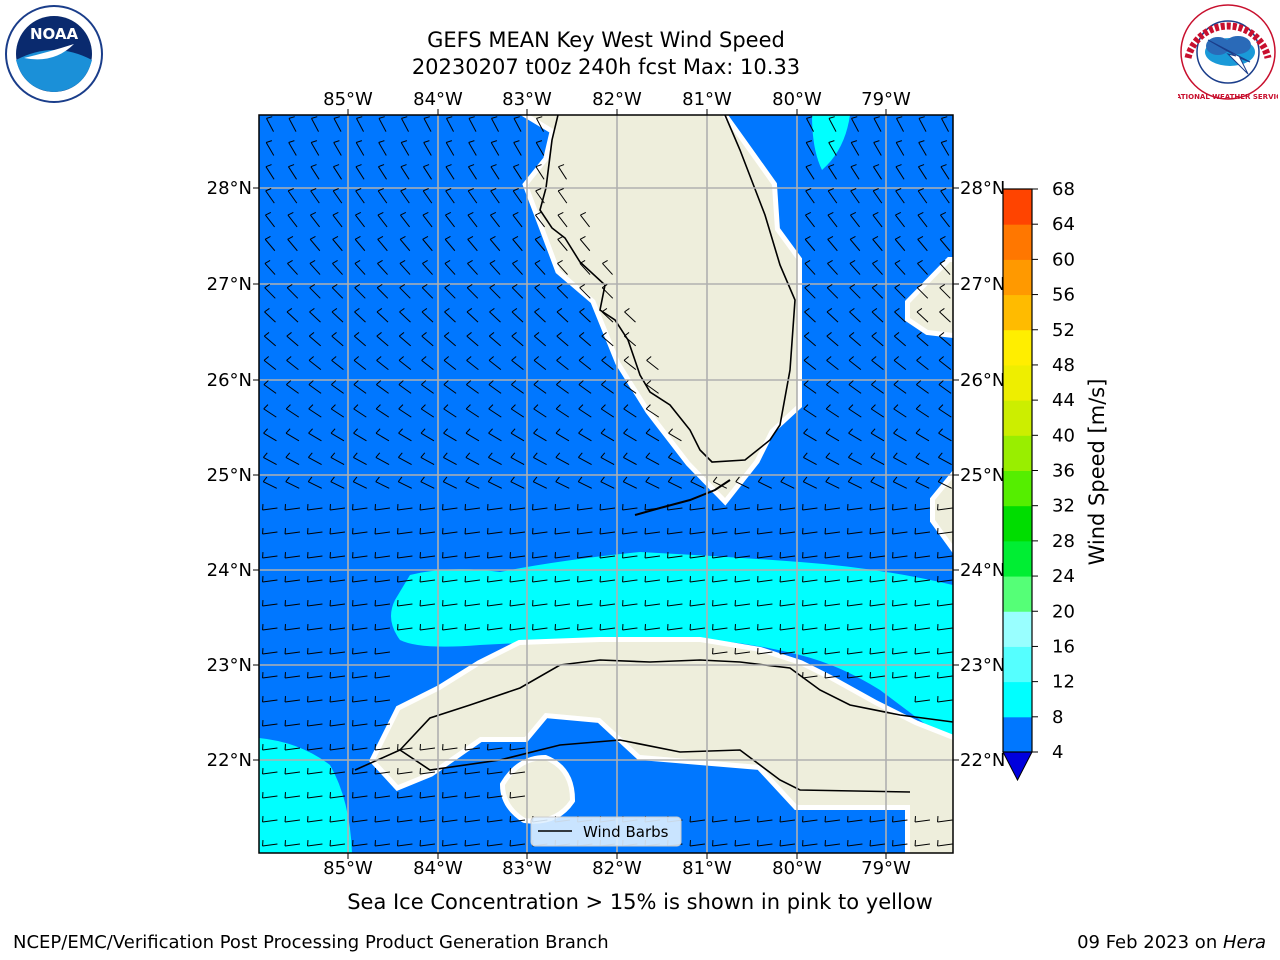 This screenshot has width=1280, height=960. Describe the element at coordinates (982, 570) in the screenshot. I see `lat-label-right: 24°N` at that location.